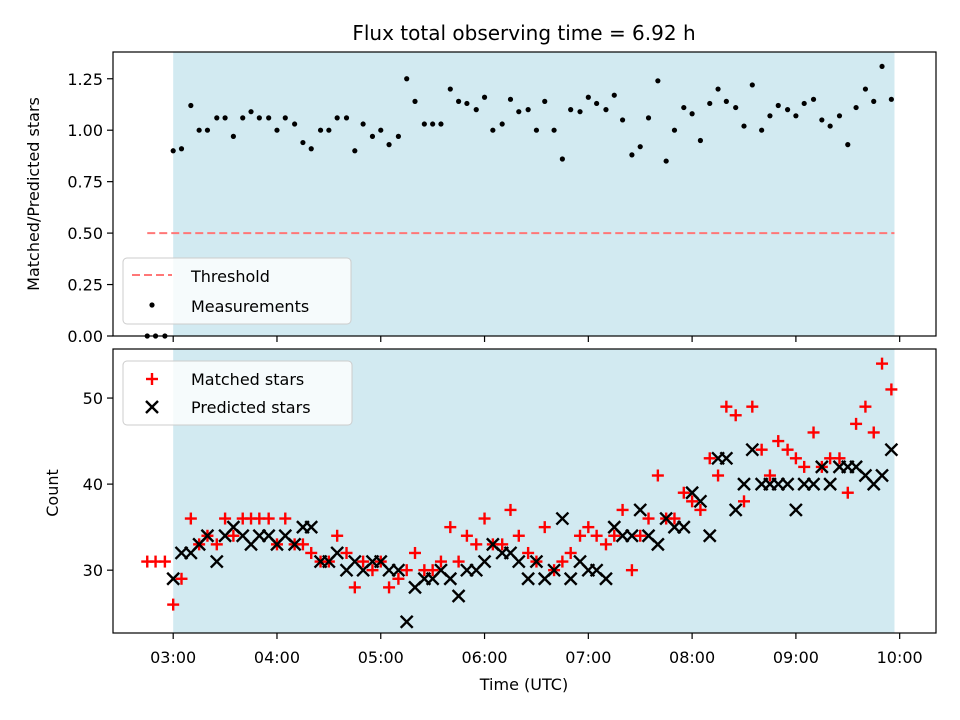 The width and height of the screenshot is (960, 720). I want to click on count-legend: Matched stars Predicted stars, so click(237, 393).